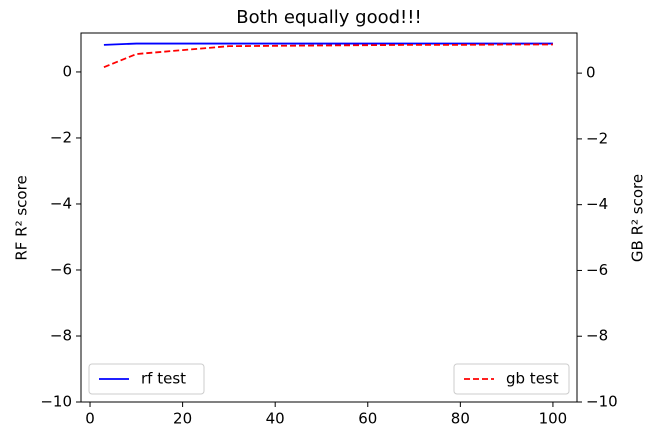 This screenshot has width=656, height=441. I want to click on x-tick-label: 80, so click(460, 419).